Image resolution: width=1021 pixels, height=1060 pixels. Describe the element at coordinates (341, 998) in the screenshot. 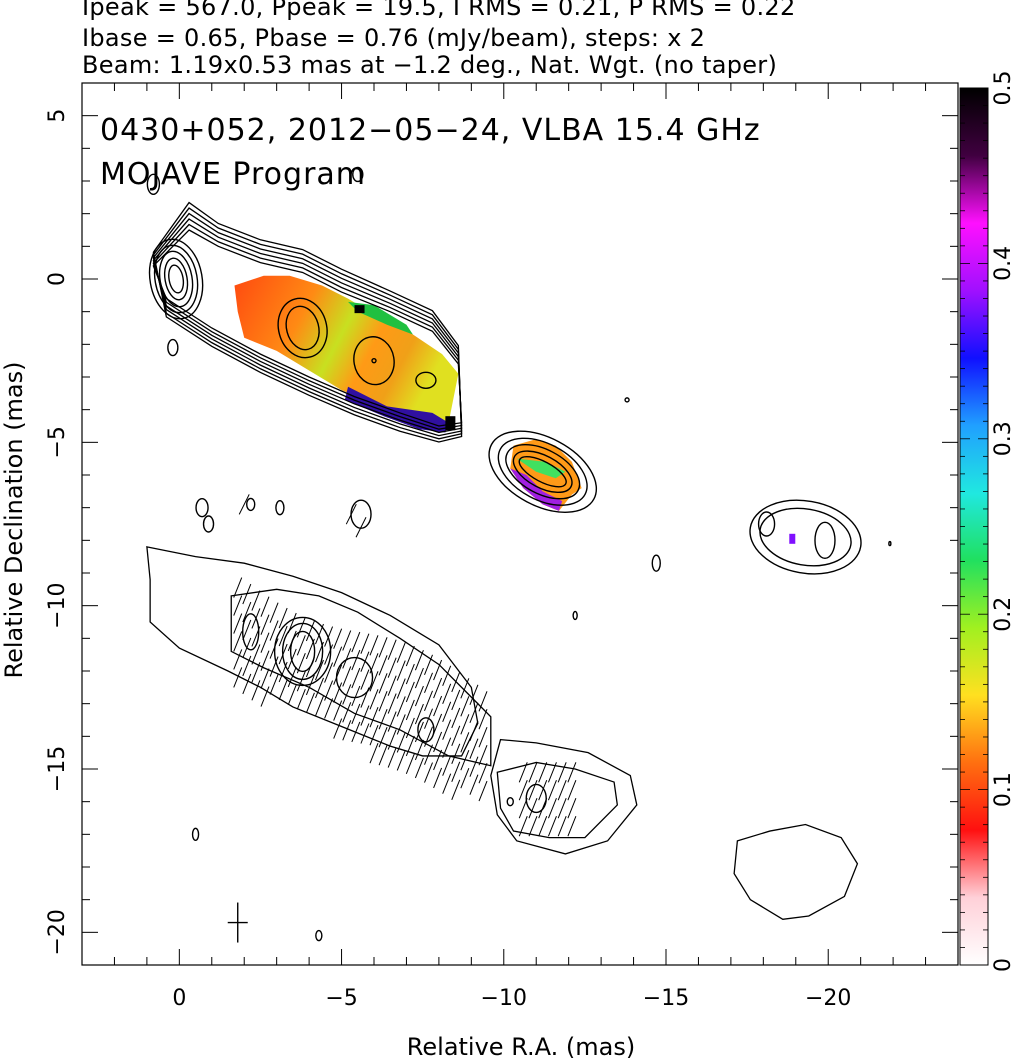

I see `x-tick-label: −5` at that location.